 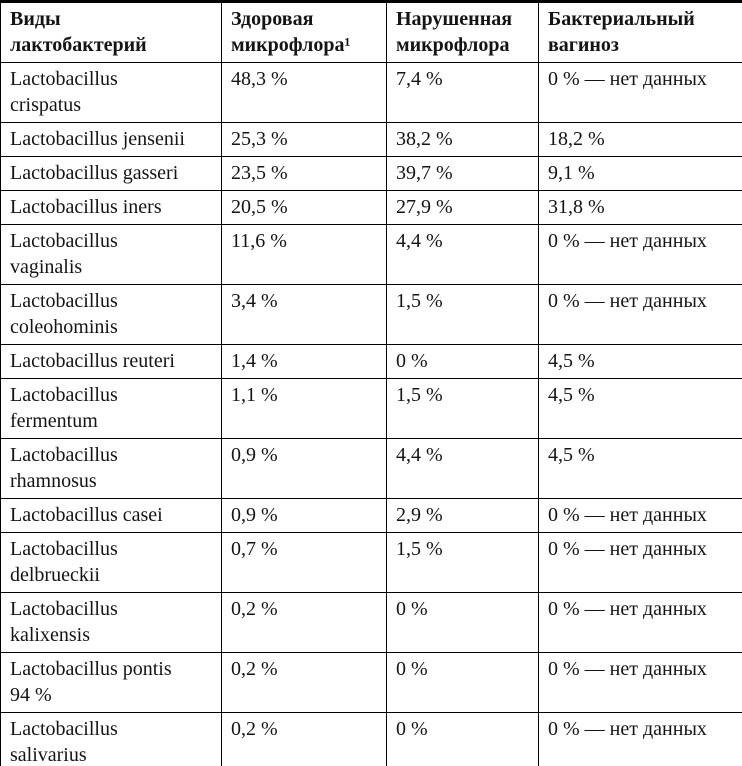 I want to click on table-row: Lactobacillus gasseri 23,5 % 39,7 % 9,1 %, so click(x=371, y=173).